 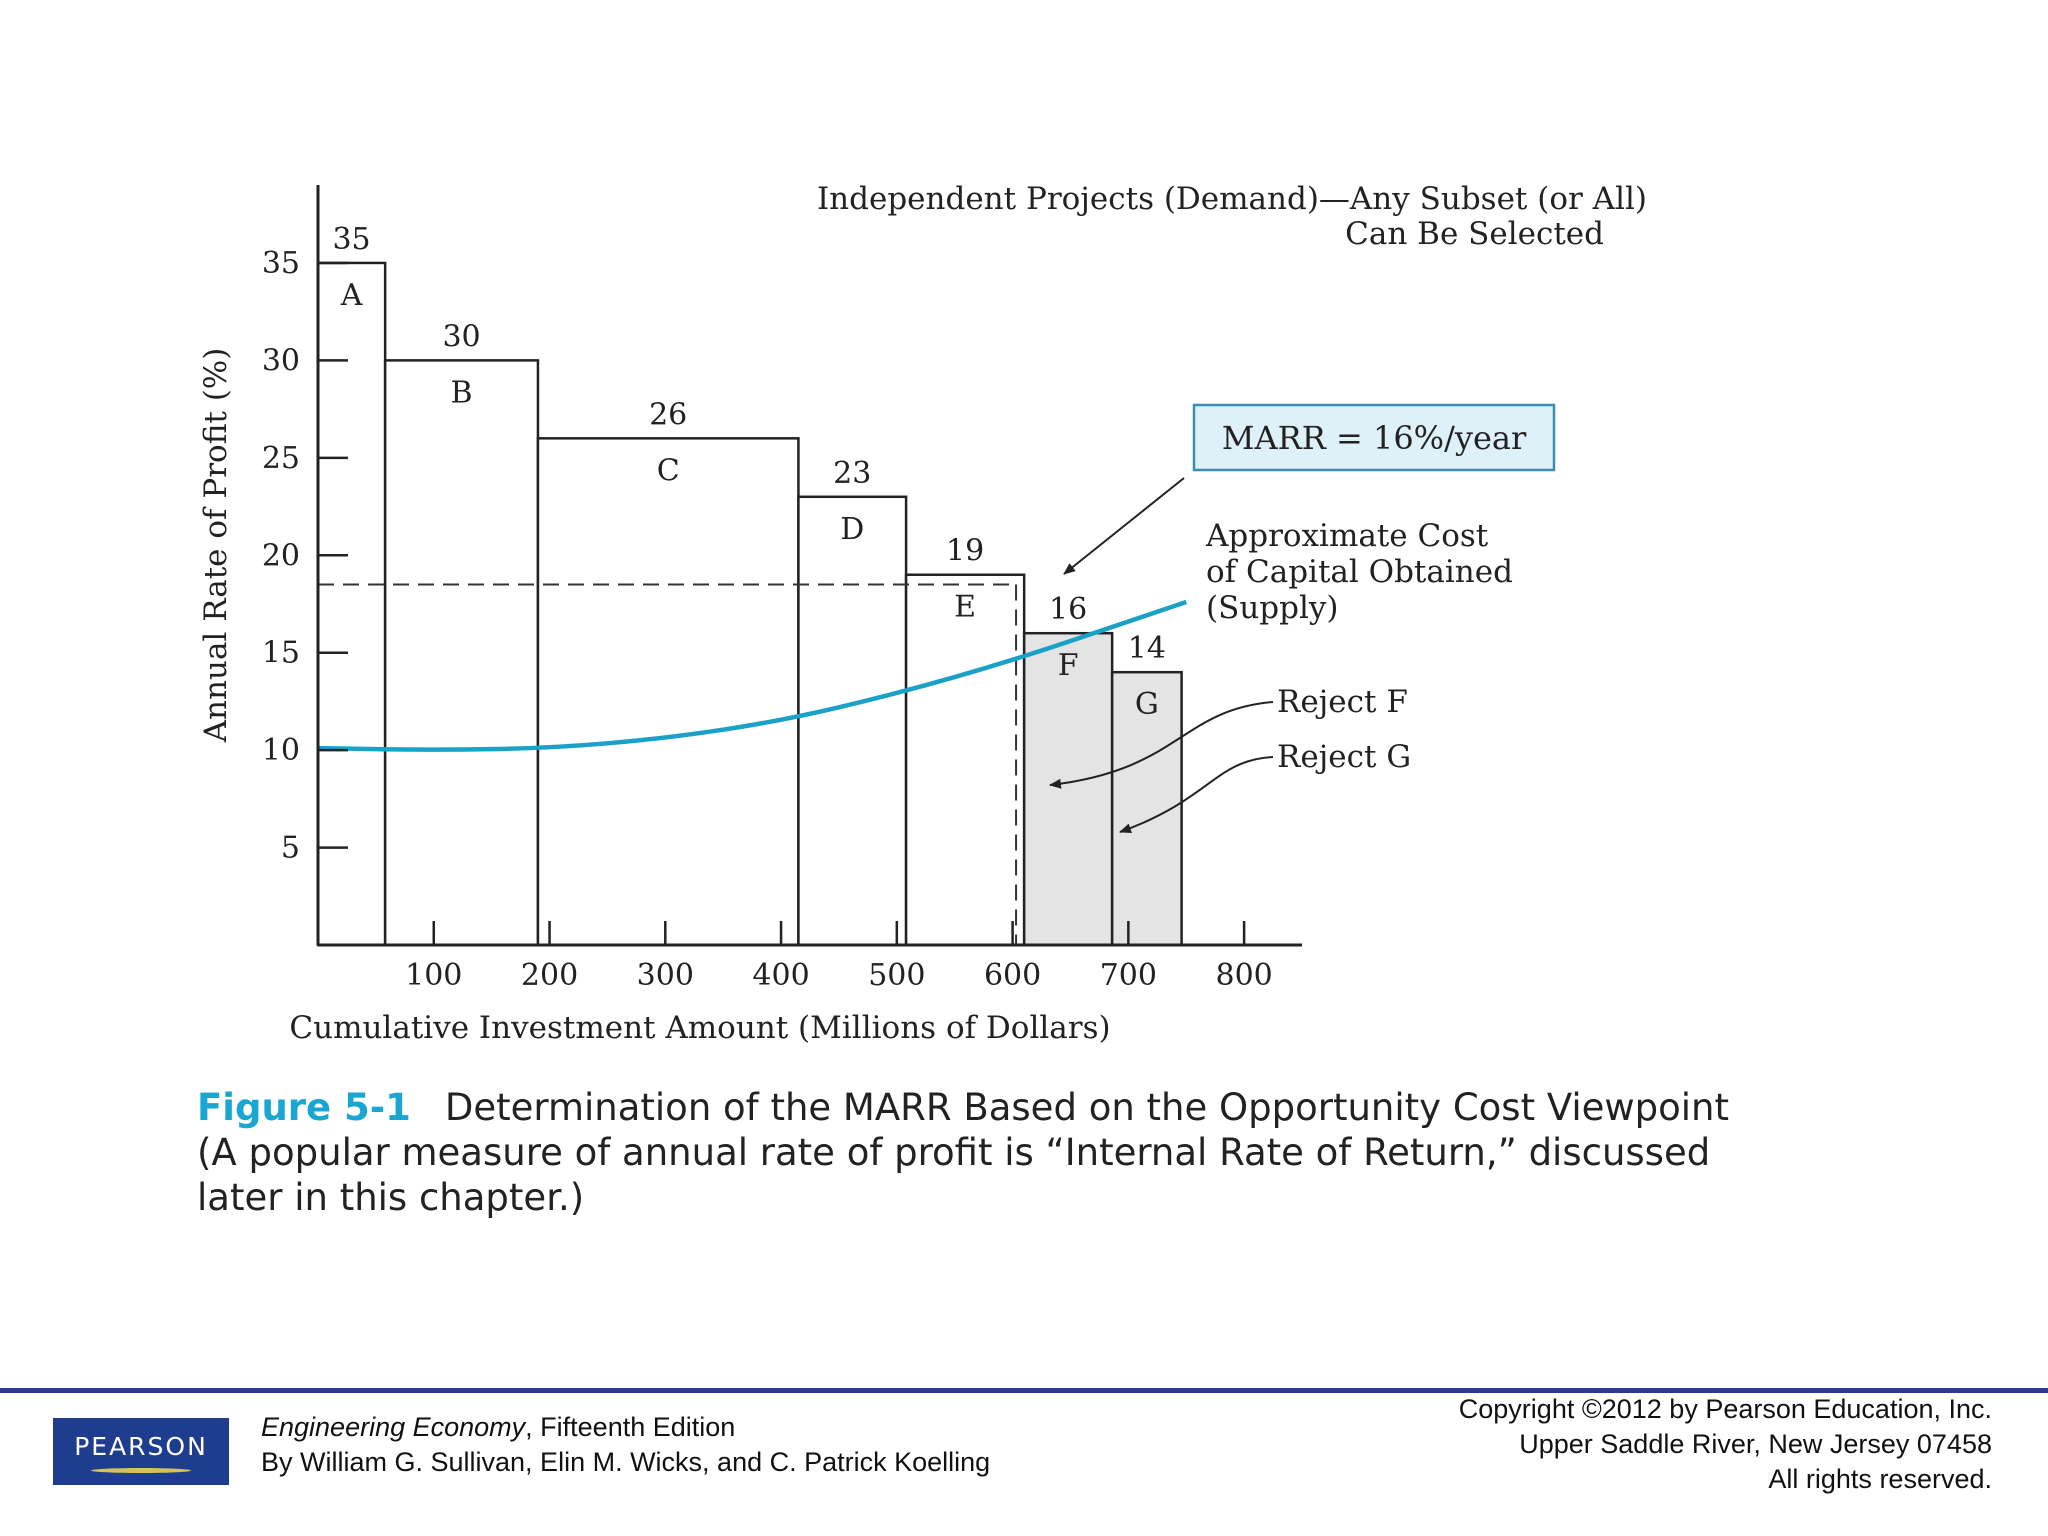 What do you see at coordinates (281, 750) in the screenshot?
I see `y-tick-label-10: 10` at bounding box center [281, 750].